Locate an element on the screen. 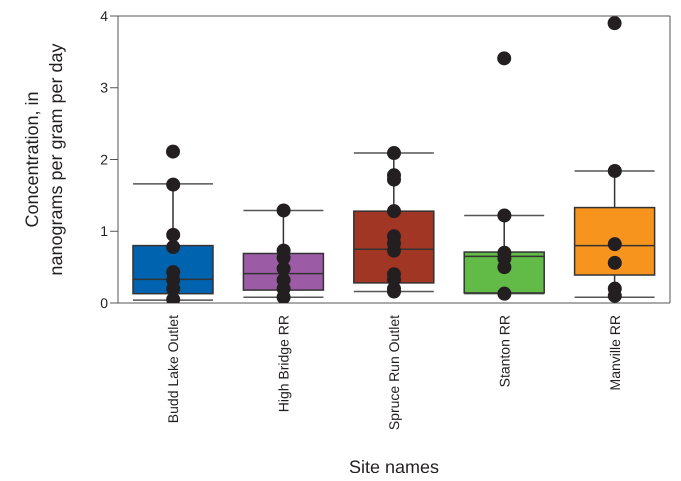 This screenshot has width=681, height=481. x-axis-title: Site names is located at coordinates (394, 467).